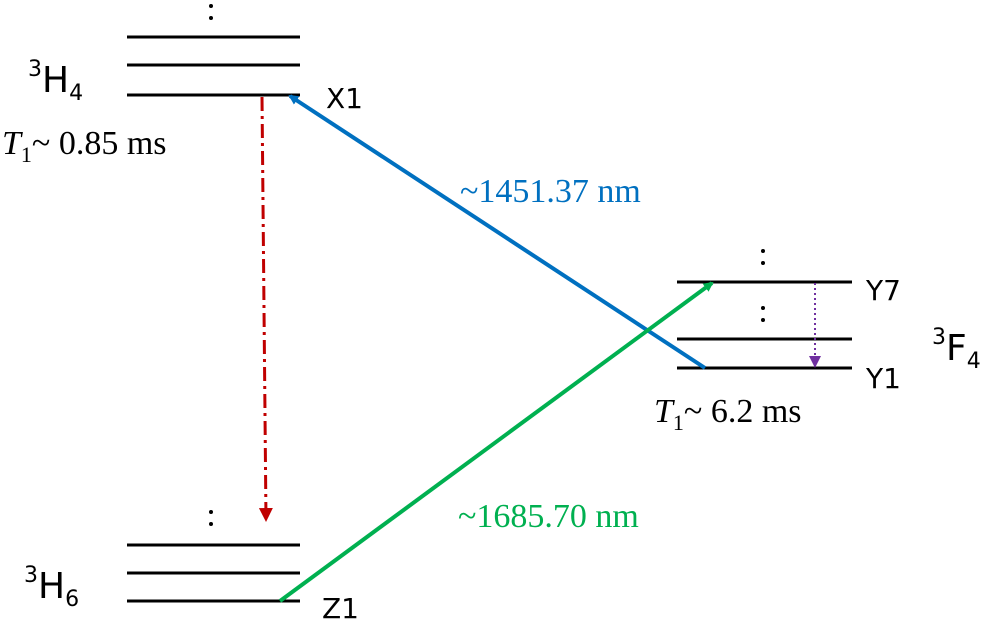 The height and width of the screenshot is (623, 997). What do you see at coordinates (265, 309) in the screenshot?
I see `decay-arrow` at bounding box center [265, 309].